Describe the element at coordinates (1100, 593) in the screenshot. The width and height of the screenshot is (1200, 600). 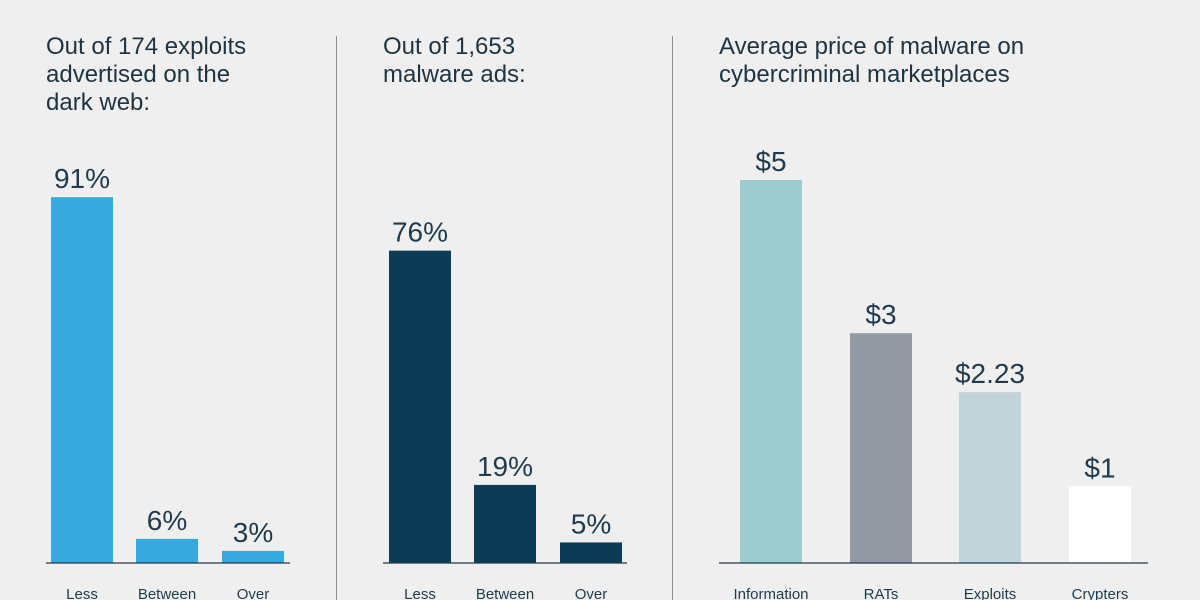
I see `category-label-malware-prices-crypters: Crypters` at that location.